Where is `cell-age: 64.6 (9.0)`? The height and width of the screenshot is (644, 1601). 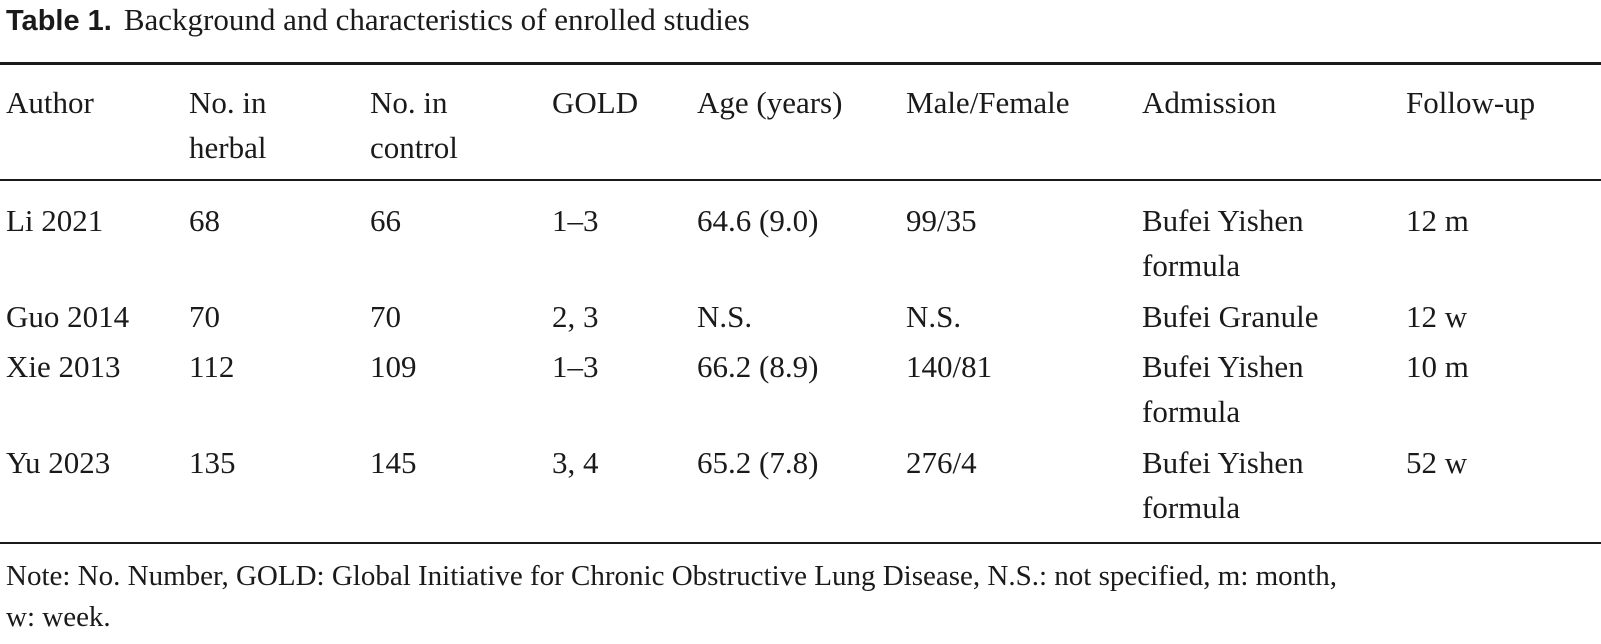
cell-age: 64.6 (9.0) is located at coordinates (758, 220).